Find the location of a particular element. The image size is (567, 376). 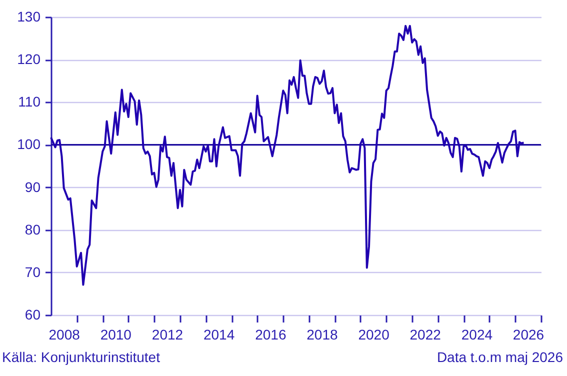

y-tick-label: 120 is located at coordinates (29, 59).